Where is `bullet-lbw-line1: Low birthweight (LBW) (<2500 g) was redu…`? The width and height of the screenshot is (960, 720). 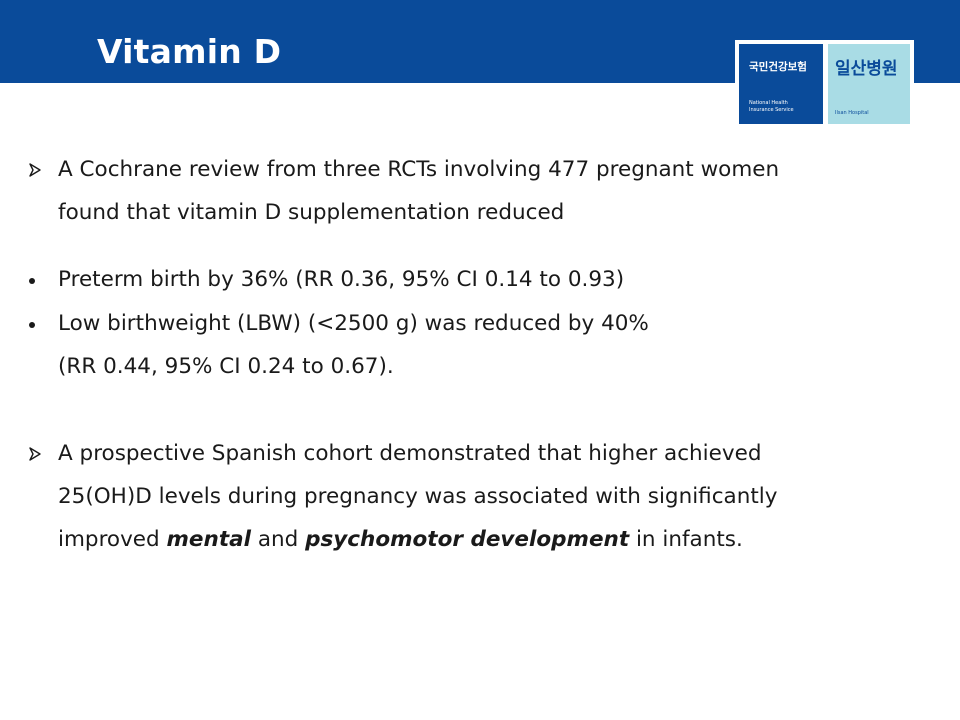 bullet-lbw-line1: Low birthweight (LBW) (<2500 g) was redu… is located at coordinates (353, 323).